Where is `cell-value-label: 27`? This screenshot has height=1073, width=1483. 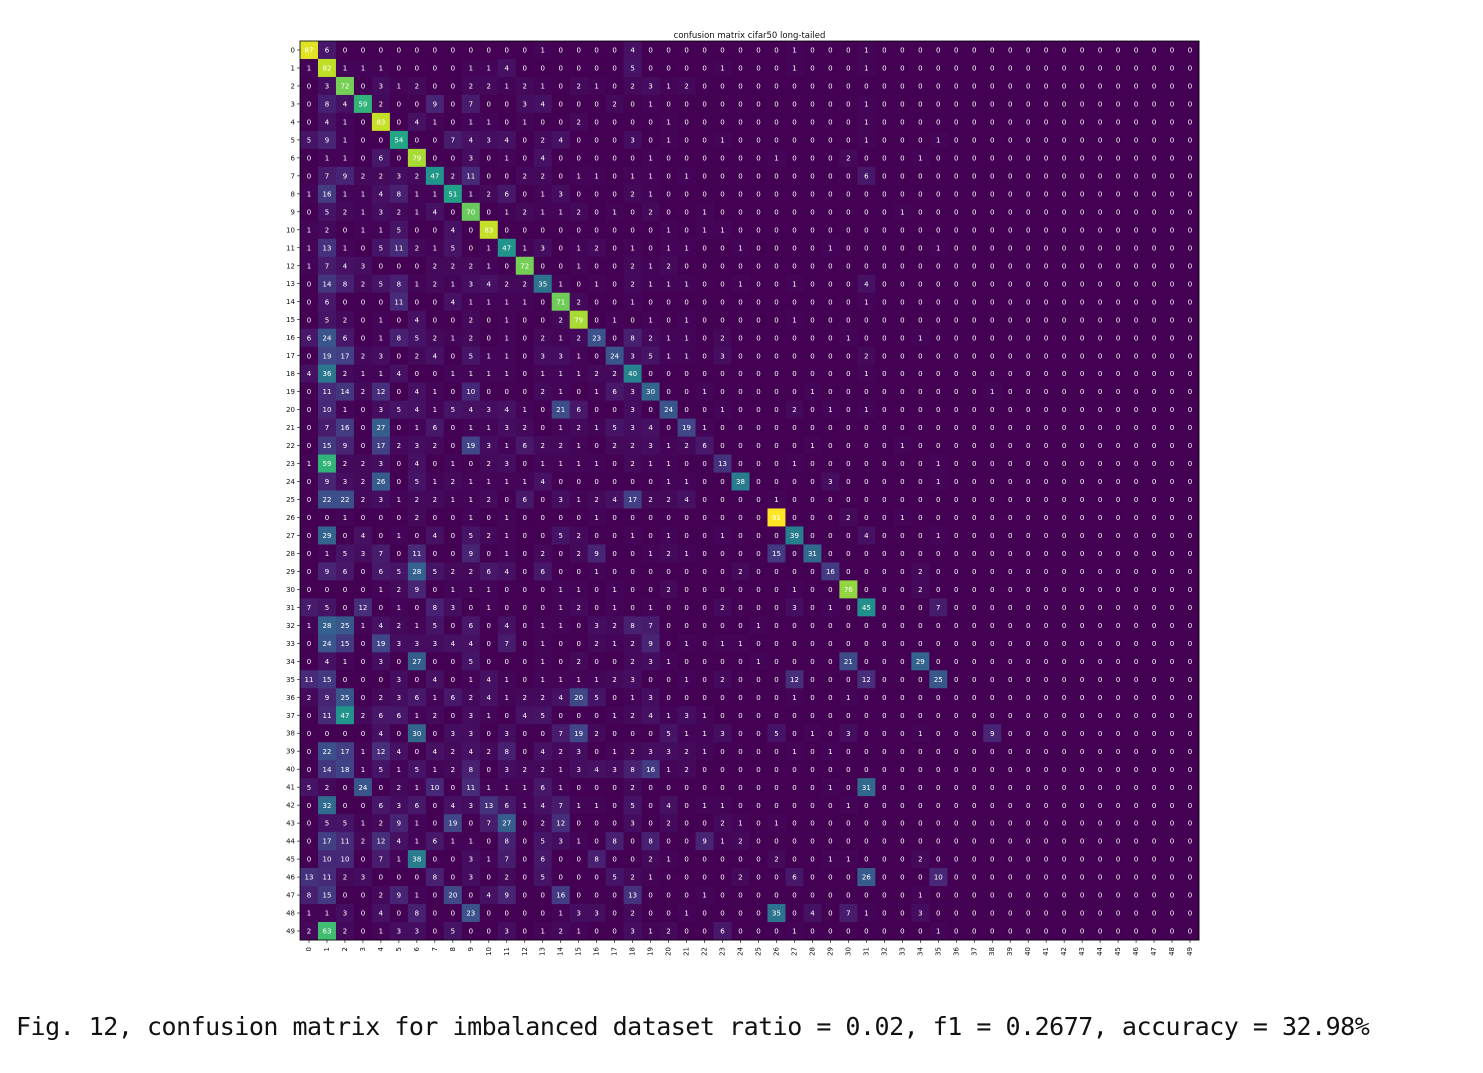
cell-value-label: 27 is located at coordinates (416, 662).